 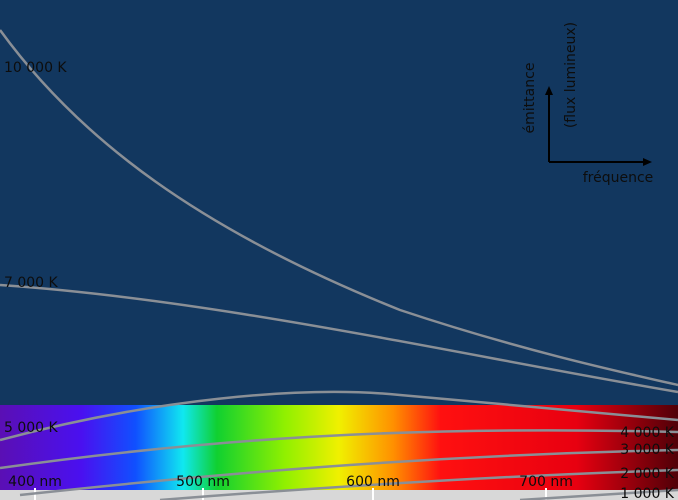 I want to click on wavelength-label: 700 nm, so click(x=546, y=482).